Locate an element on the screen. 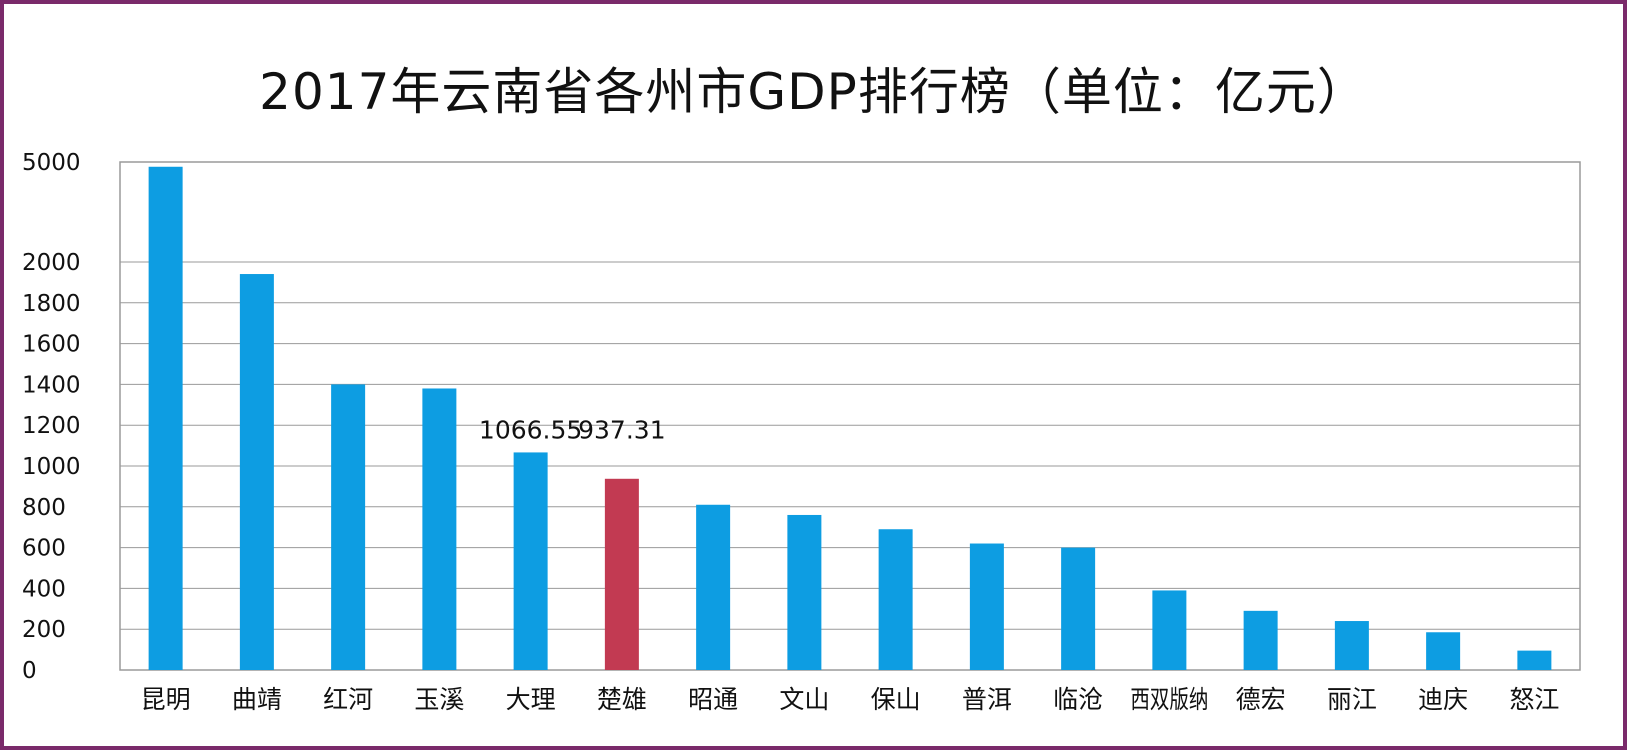 This screenshot has width=1627, height=750. x-tick-label: 丽江 is located at coordinates (1352, 699).